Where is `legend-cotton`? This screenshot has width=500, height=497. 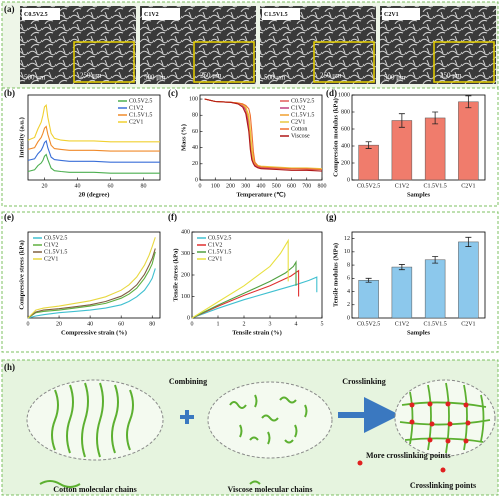 legend-cotton is located at coordinates (60, 484).